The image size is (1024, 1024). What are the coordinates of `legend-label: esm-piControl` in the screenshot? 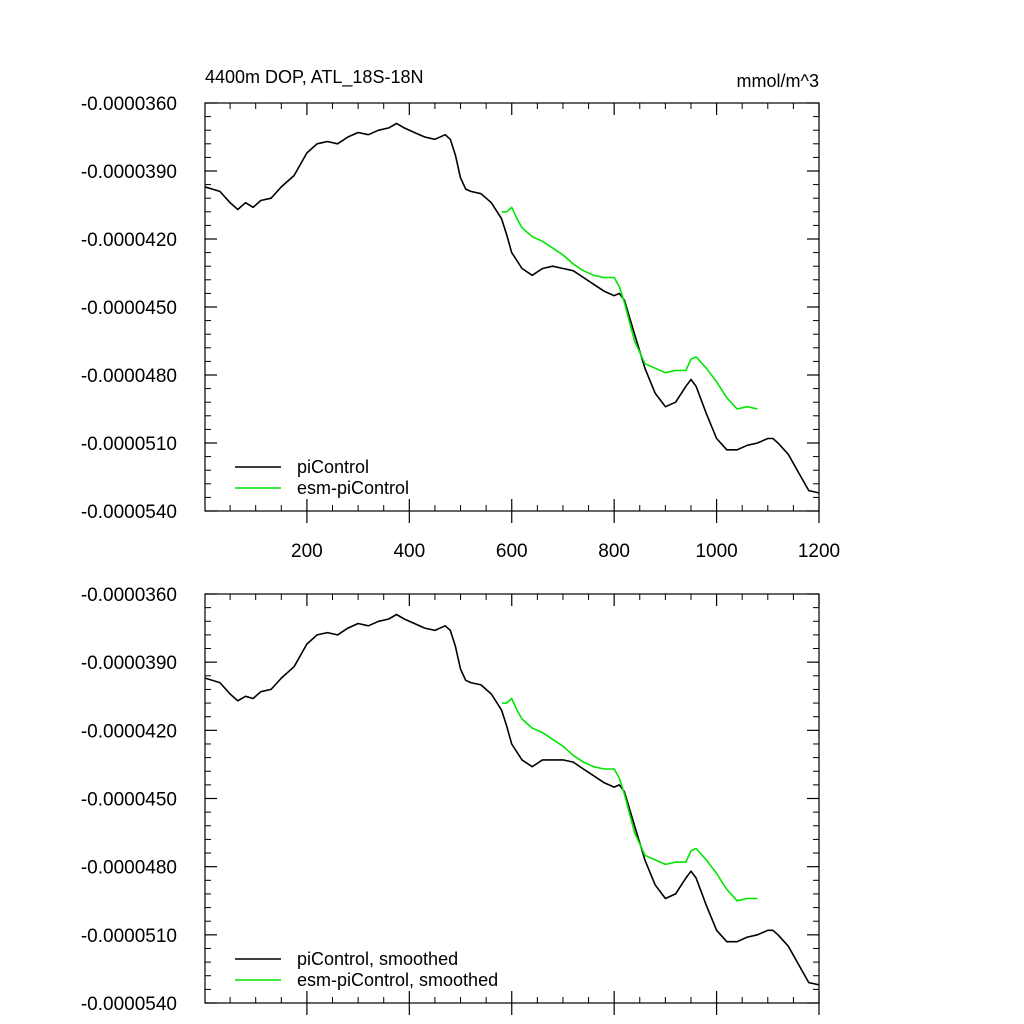 It's located at (353, 488).